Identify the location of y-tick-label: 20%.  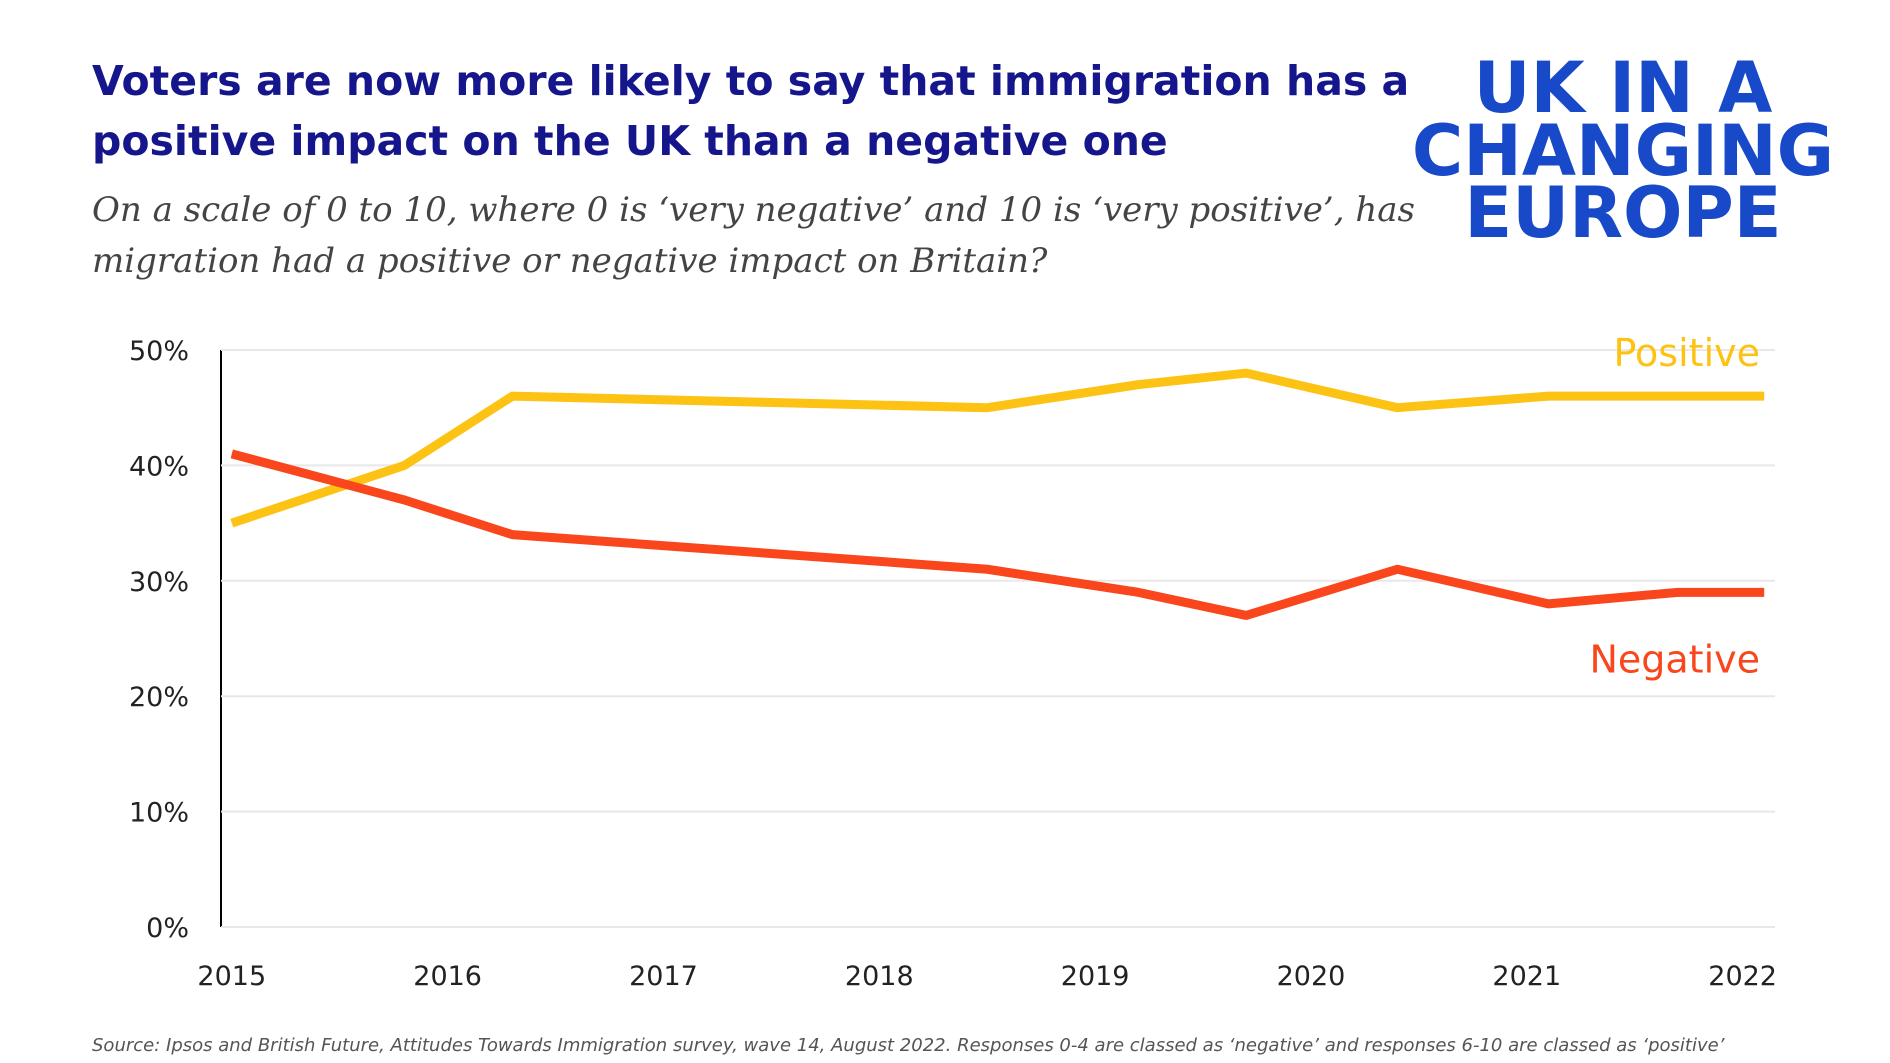
(159, 697).